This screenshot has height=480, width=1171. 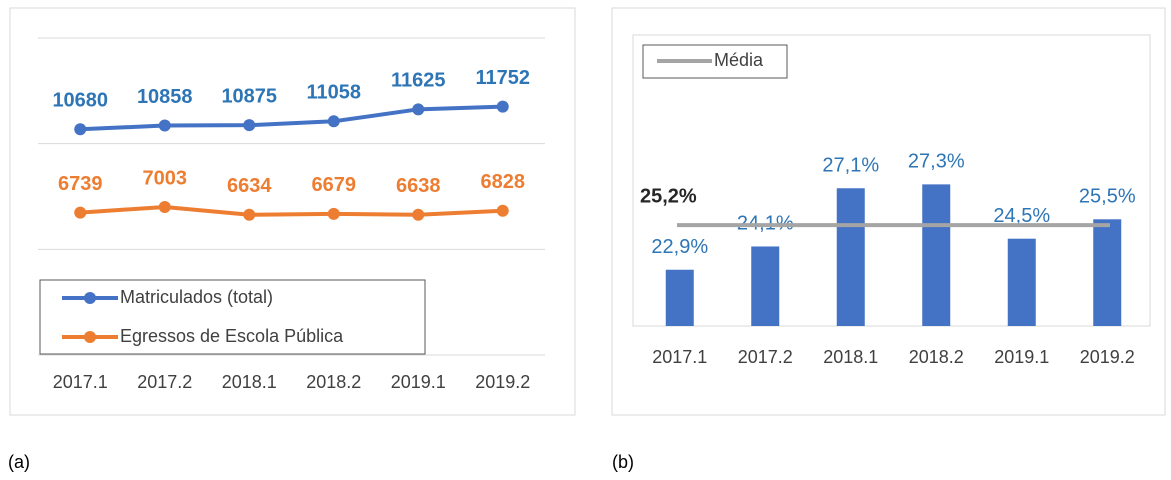 I want to click on data-label: 22,9%, so click(x=679, y=247).